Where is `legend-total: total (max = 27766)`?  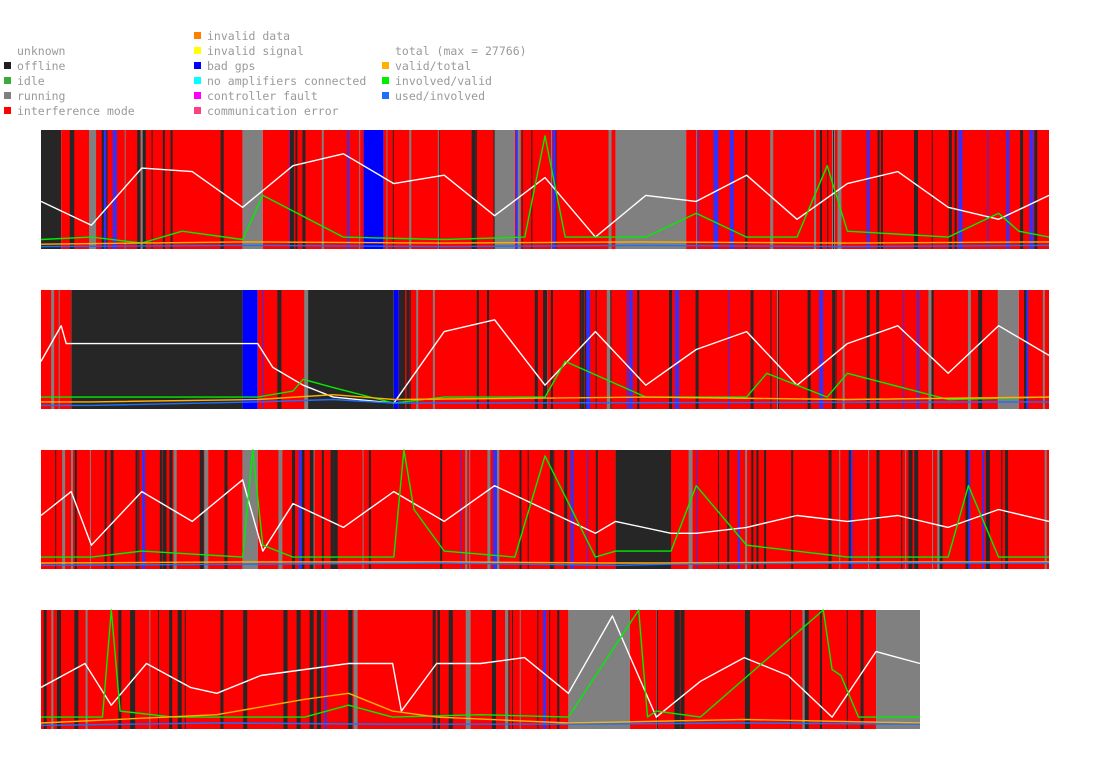
legend-total: total (max = 27766) is located at coordinates (454, 51).